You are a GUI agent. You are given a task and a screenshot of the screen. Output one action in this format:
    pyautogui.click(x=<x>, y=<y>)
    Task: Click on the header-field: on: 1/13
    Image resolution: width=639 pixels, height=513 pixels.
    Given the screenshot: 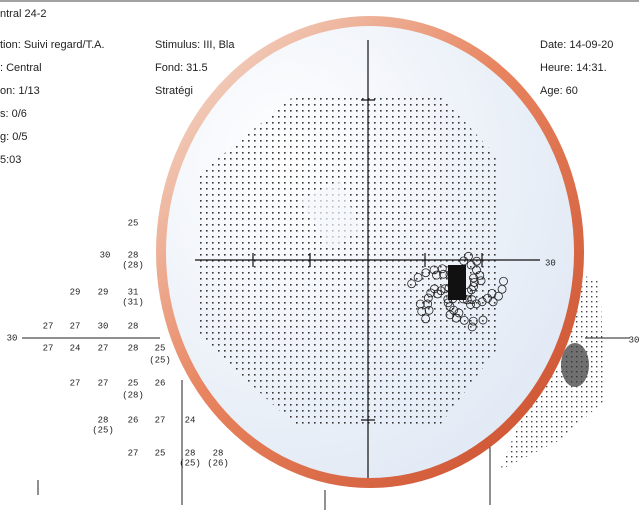 What is the action you would take?
    pyautogui.click(x=20, y=91)
    